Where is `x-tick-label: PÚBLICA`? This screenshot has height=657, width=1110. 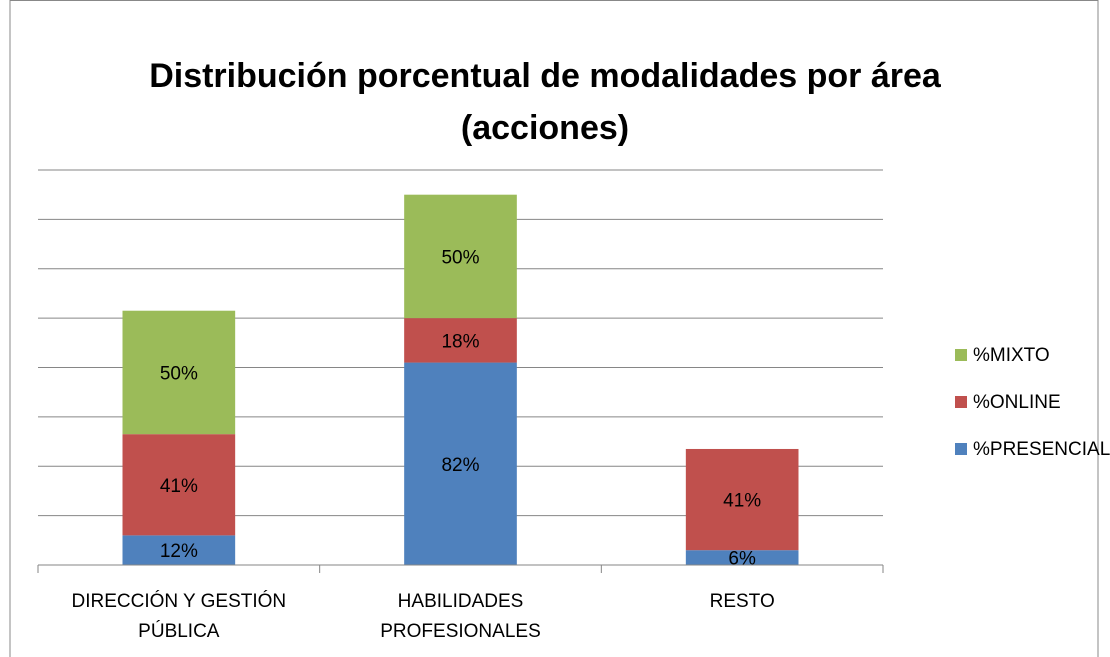 x-tick-label: PÚBLICA is located at coordinates (179, 631).